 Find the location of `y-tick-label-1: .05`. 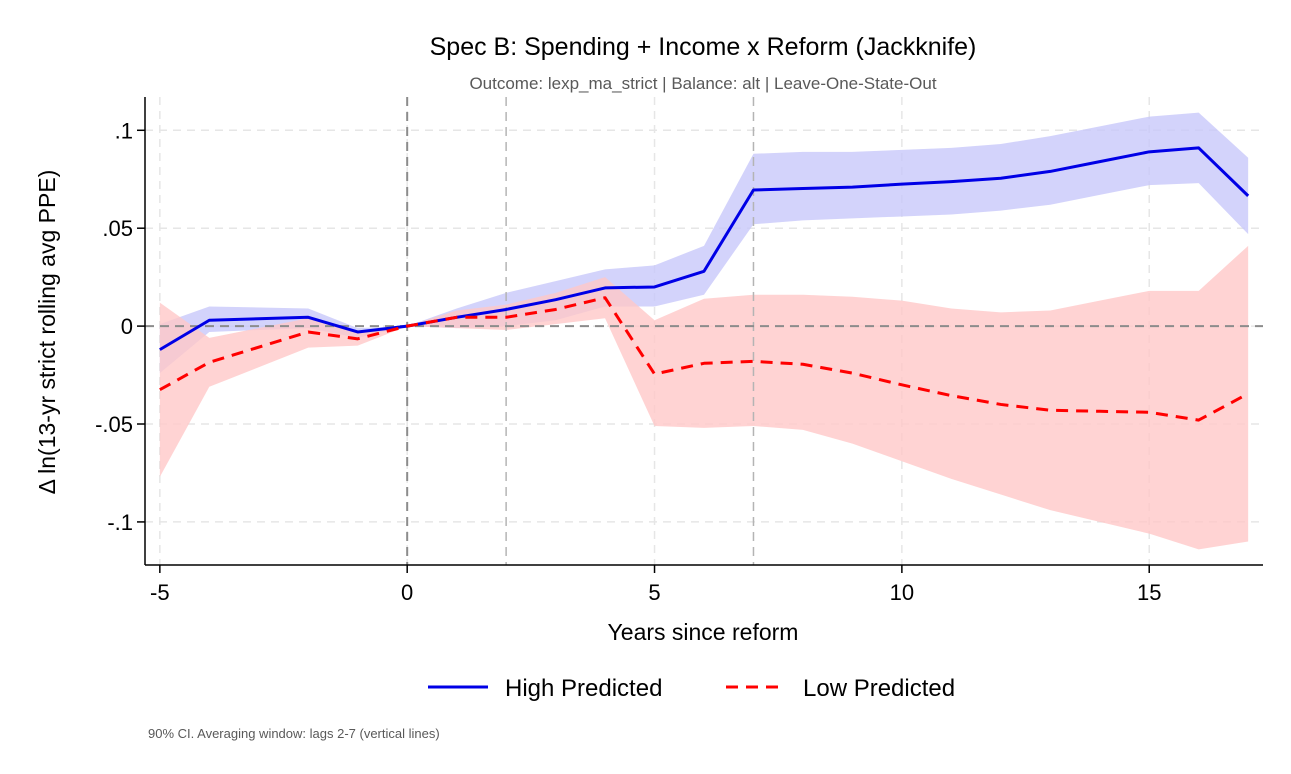

y-tick-label-1: .05 is located at coordinates (117, 228).